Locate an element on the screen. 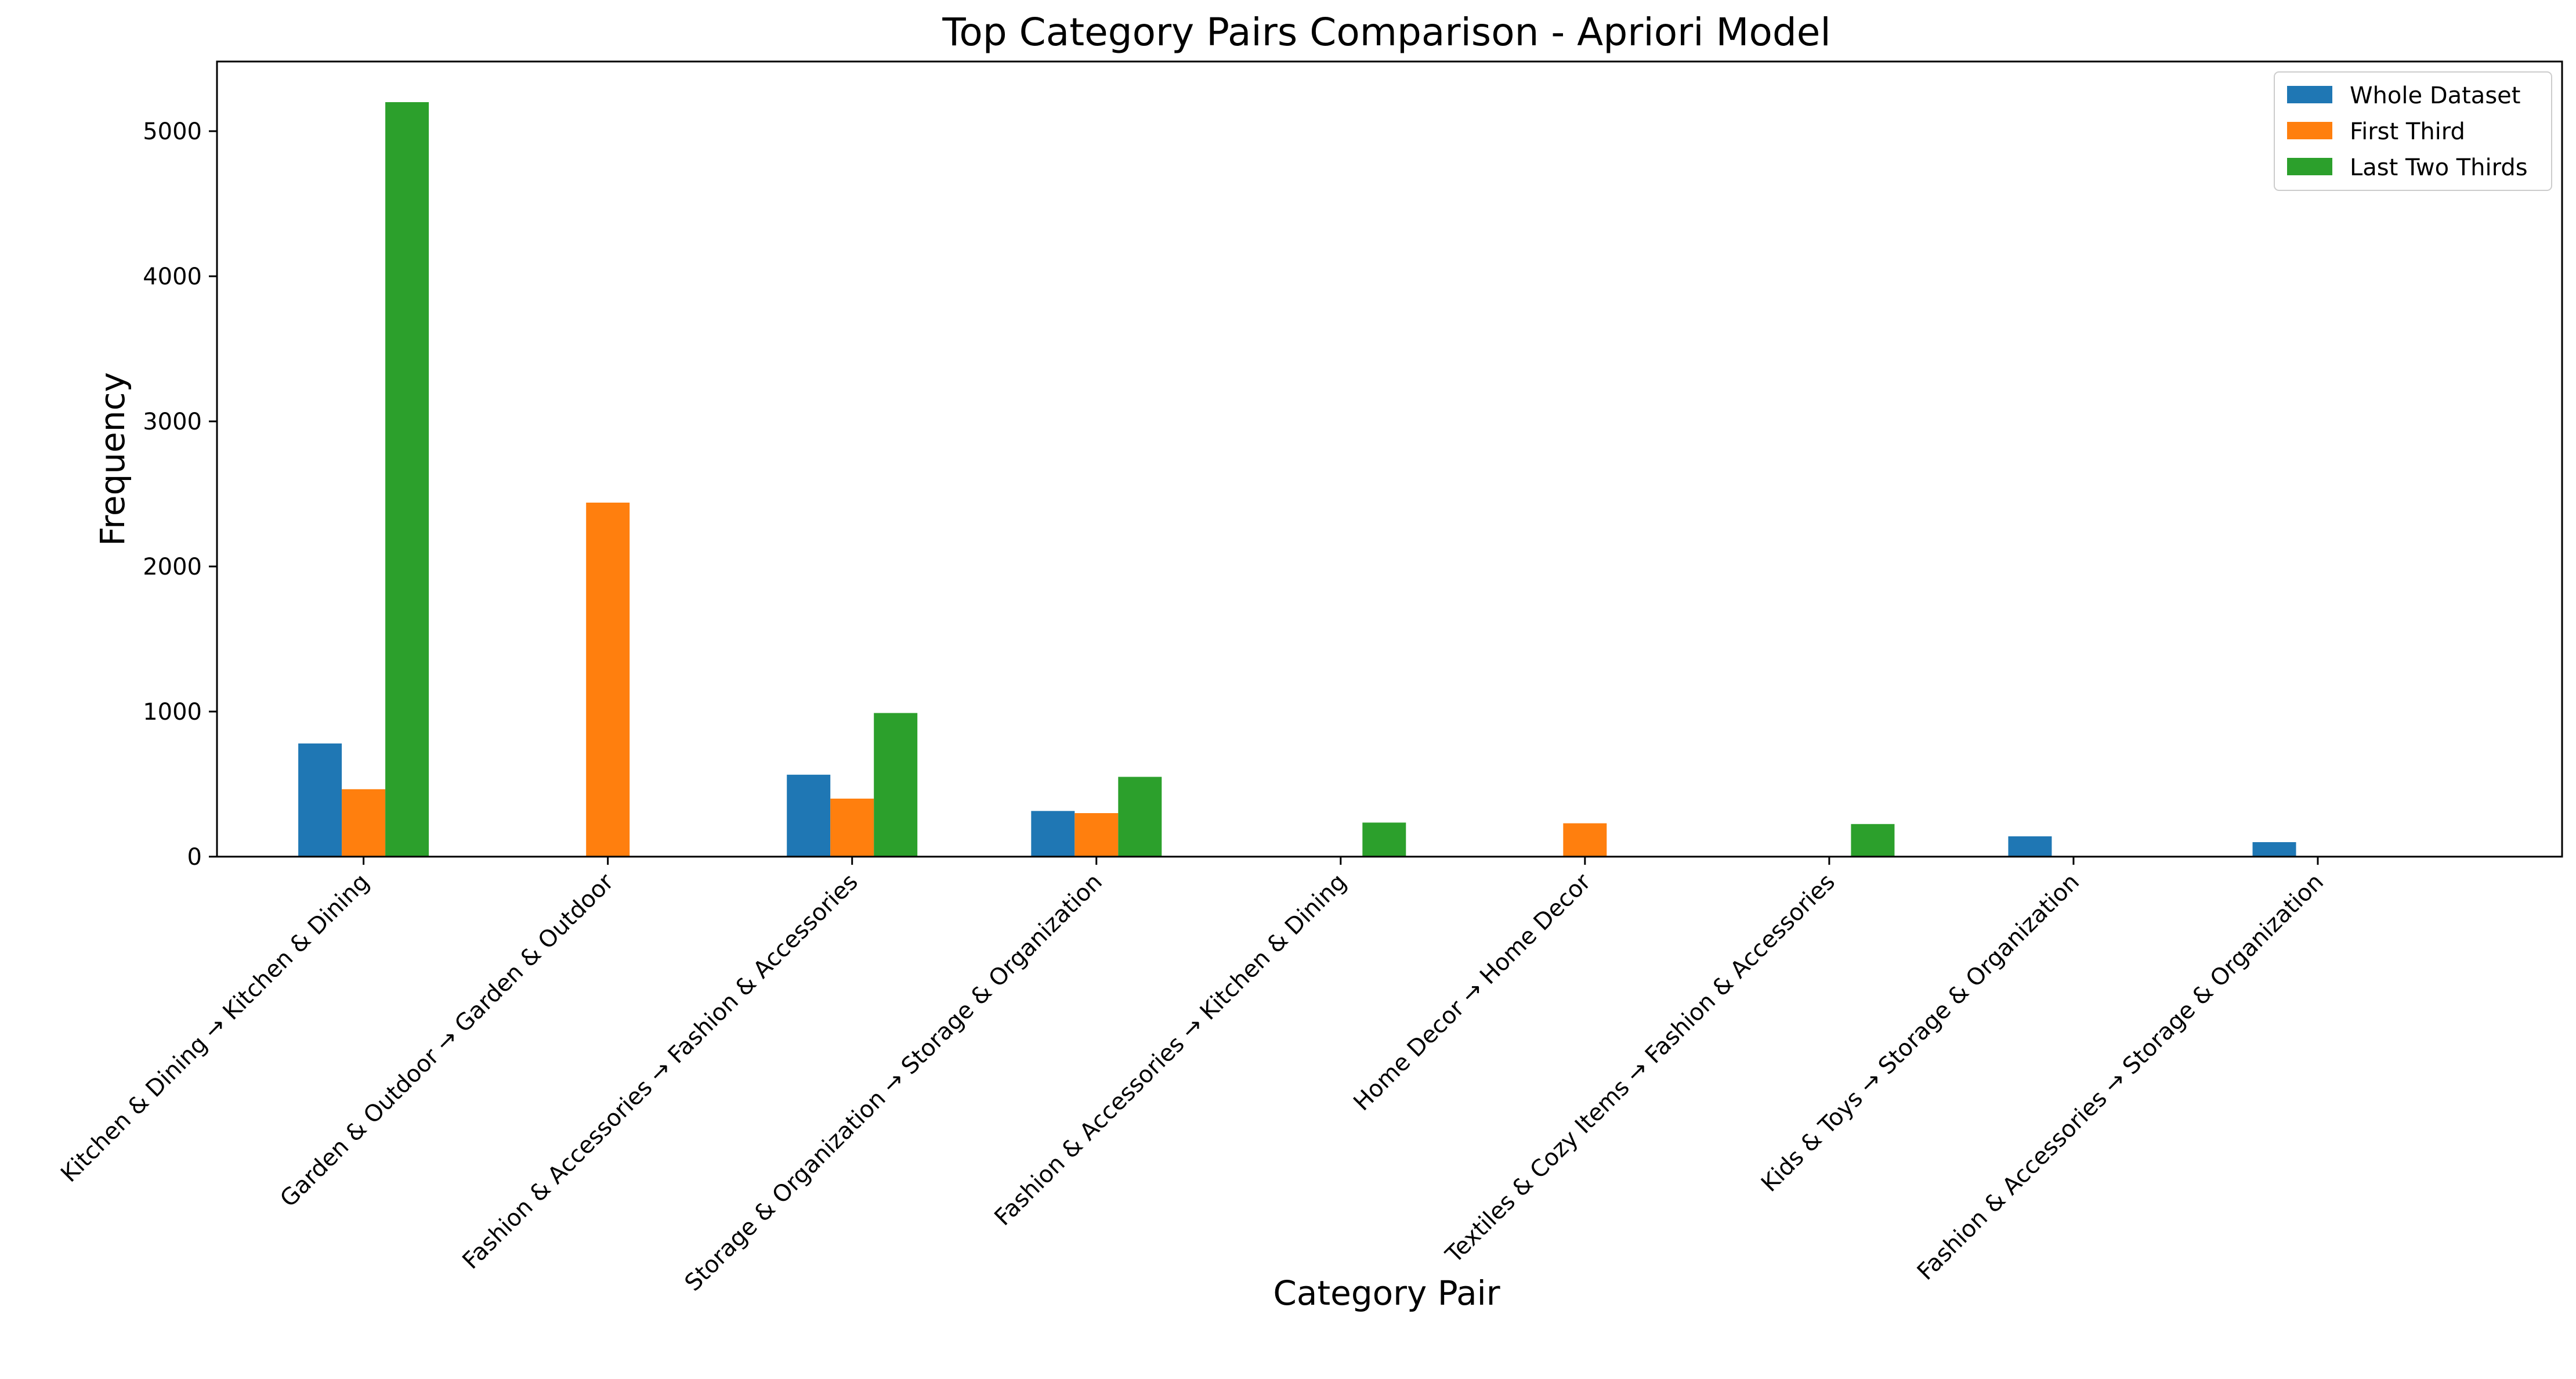 The height and width of the screenshot is (1379, 2576). y-tick-label: 3000 is located at coordinates (172, 422).